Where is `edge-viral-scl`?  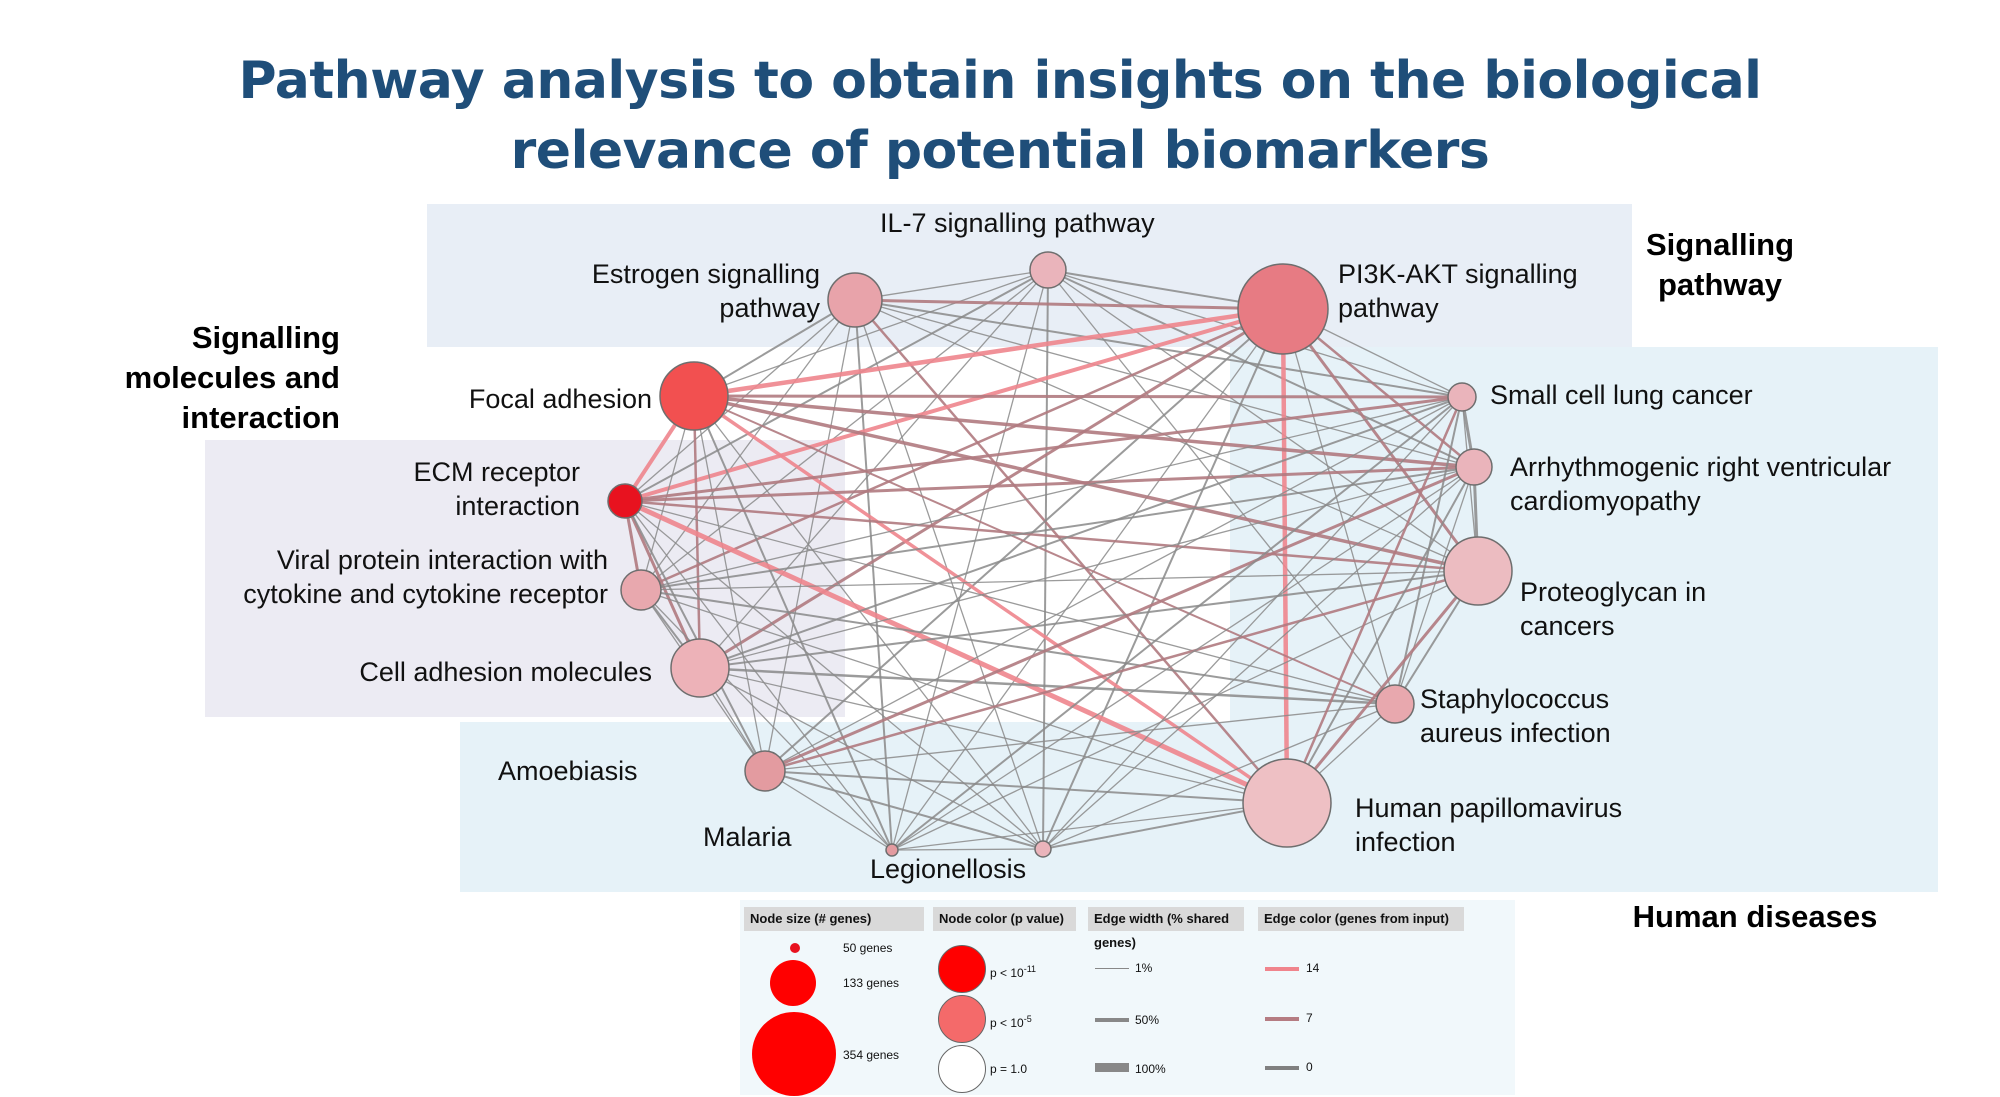 edge-viral-scl is located at coordinates (1051, 493).